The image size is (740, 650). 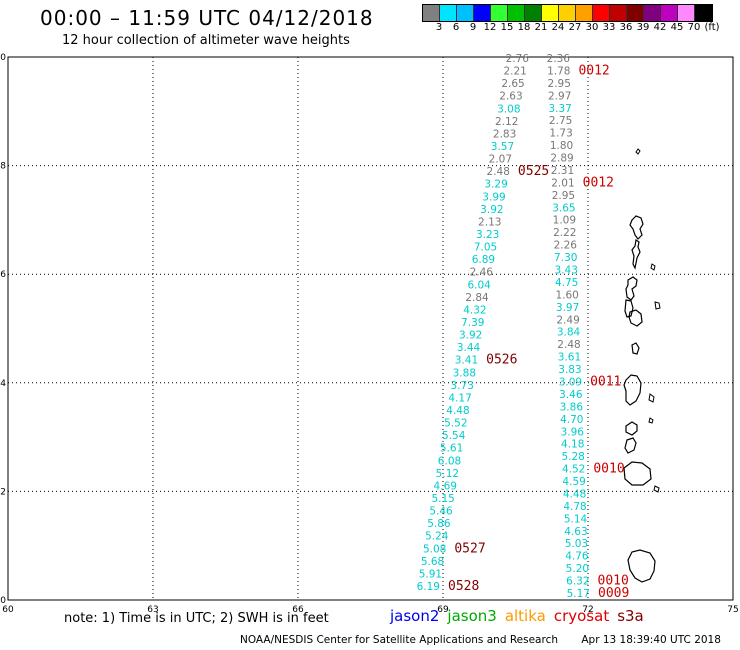 What do you see at coordinates (566, 271) in the screenshot?
I see `wave-height-value: 3.43` at bounding box center [566, 271].